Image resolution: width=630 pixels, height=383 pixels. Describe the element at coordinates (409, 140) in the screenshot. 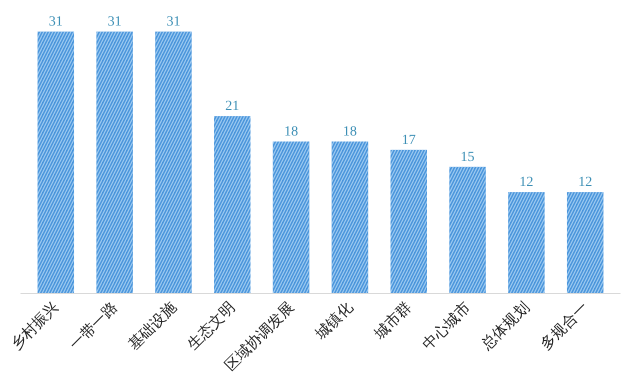

I see `data-label: 17` at that location.